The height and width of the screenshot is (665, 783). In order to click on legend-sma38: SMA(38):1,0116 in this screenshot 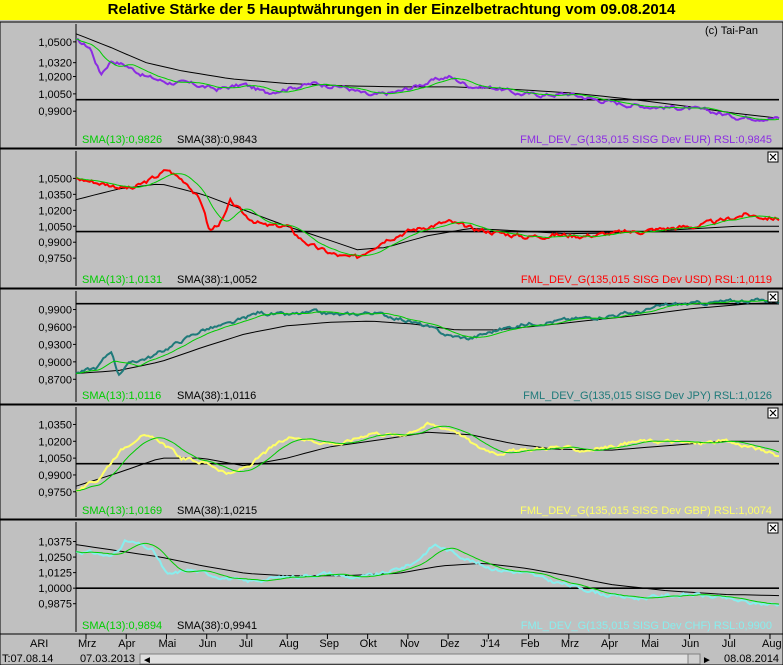, I will do `click(216, 396)`.